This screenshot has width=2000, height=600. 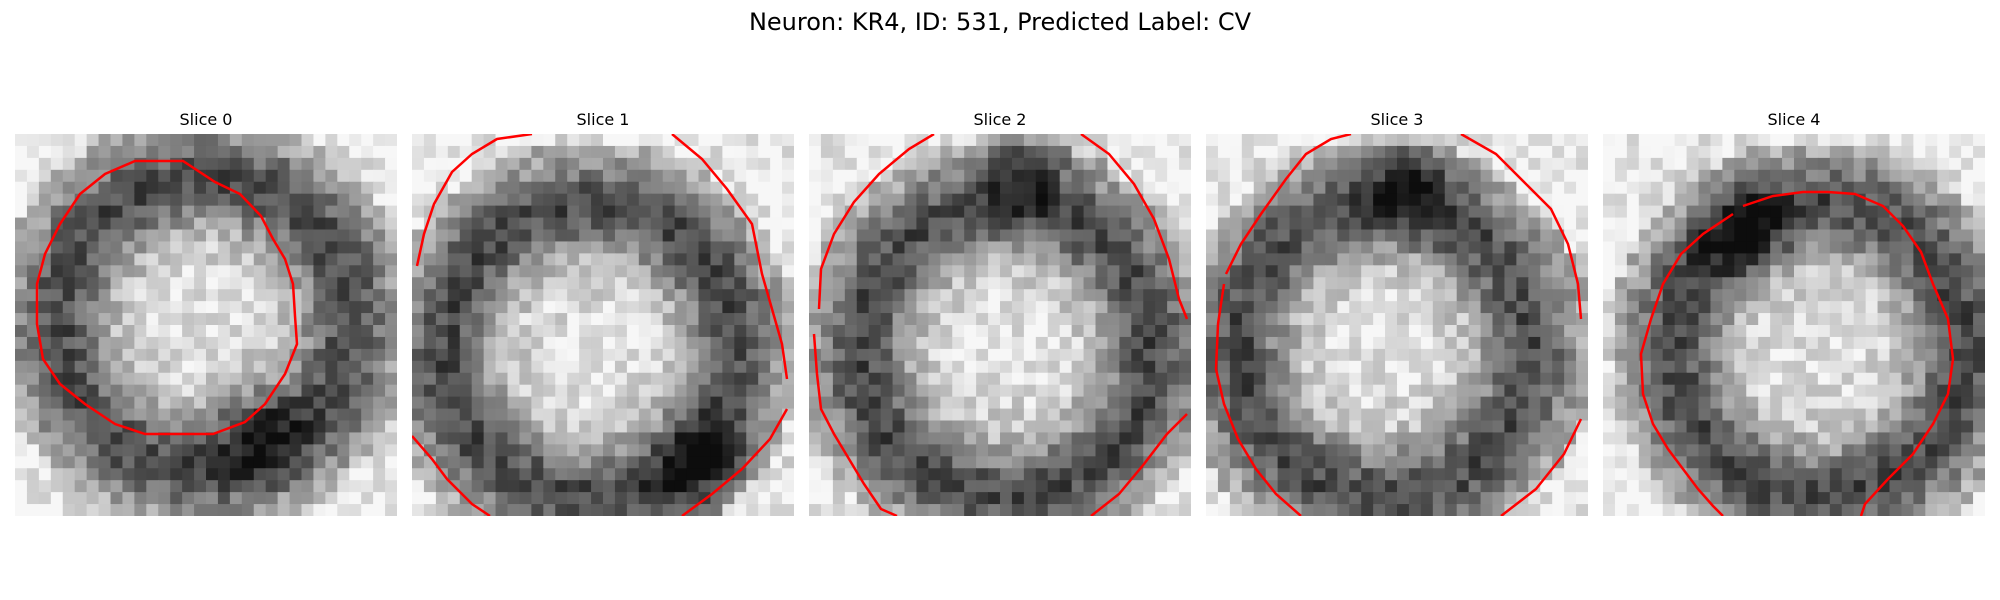 I want to click on slice-panel-2: Slice 2, so click(x=1000, y=312).